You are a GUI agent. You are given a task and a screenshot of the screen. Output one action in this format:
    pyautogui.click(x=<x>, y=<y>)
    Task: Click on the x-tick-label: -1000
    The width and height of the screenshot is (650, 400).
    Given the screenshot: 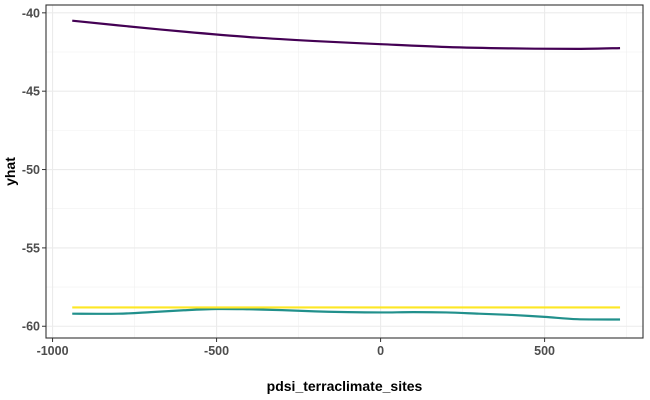 What is the action you would take?
    pyautogui.click(x=53, y=351)
    